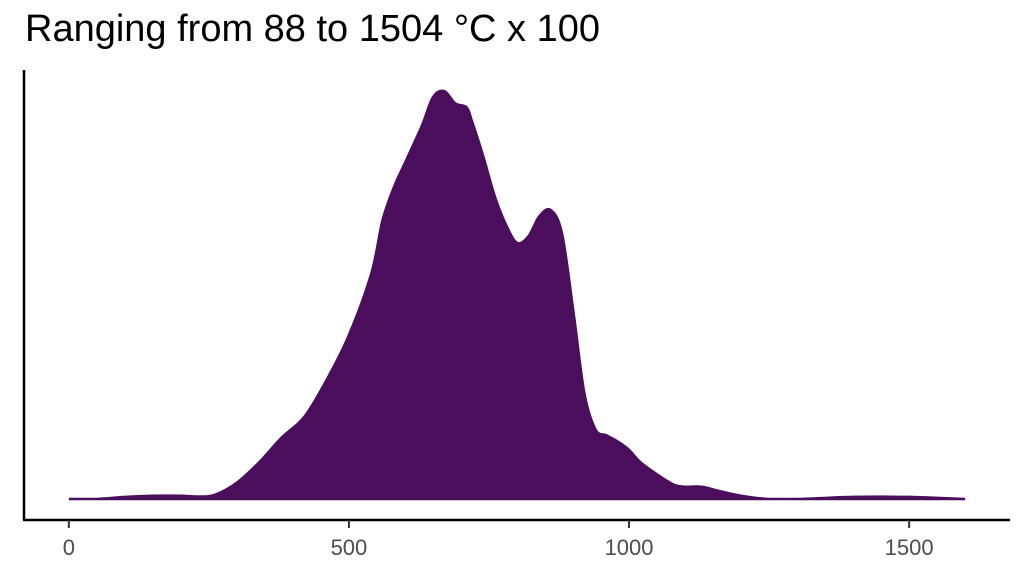 The width and height of the screenshot is (1024, 576). I want to click on chart-title: Ranging from 88 to 1504 °C x 100, so click(312, 29).